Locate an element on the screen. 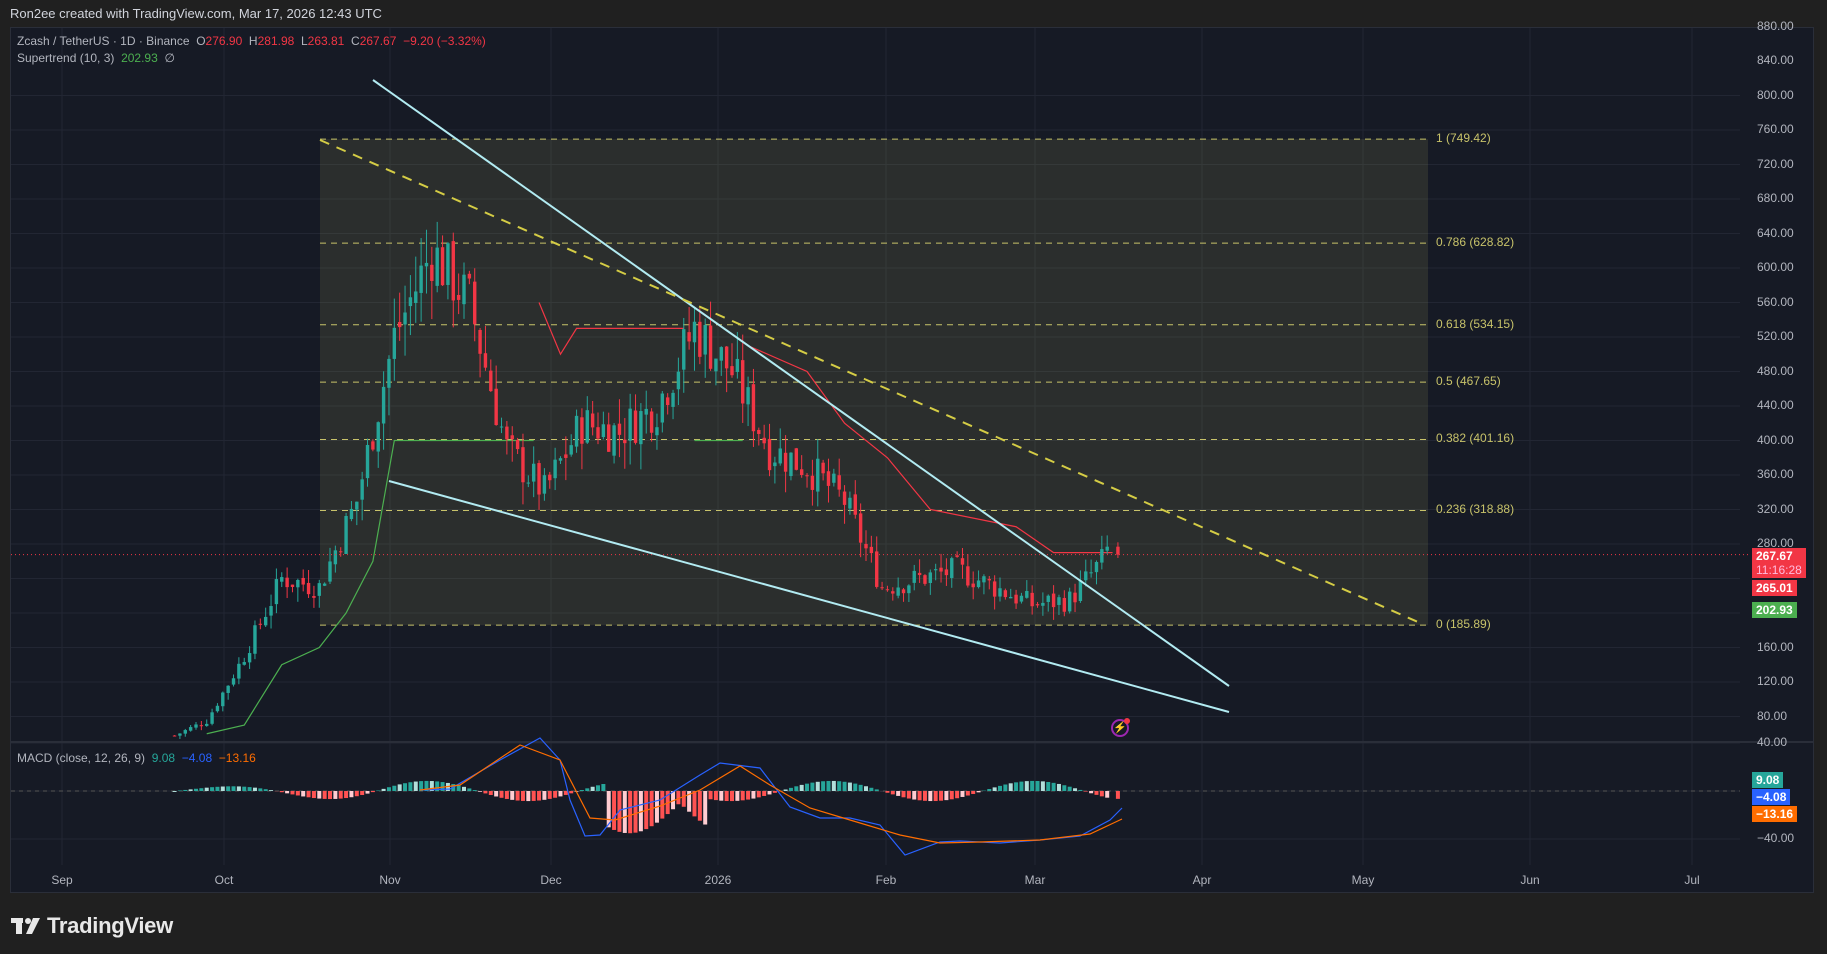 The image size is (1827, 954). price-tick: 120.00 is located at coordinates (1775, 681).